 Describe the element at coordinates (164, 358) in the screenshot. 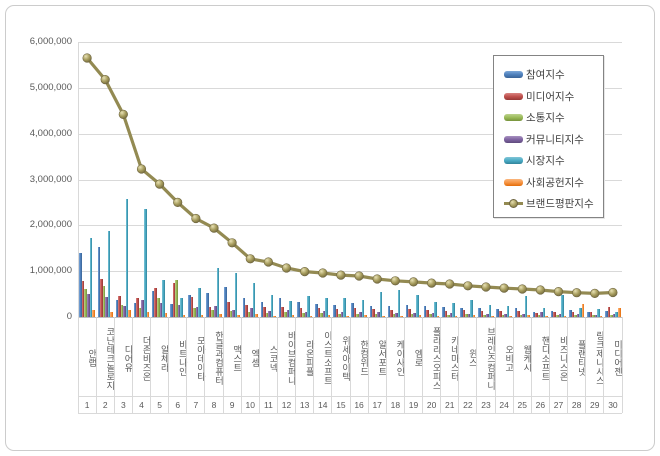

I see `category-label: 알체라` at that location.